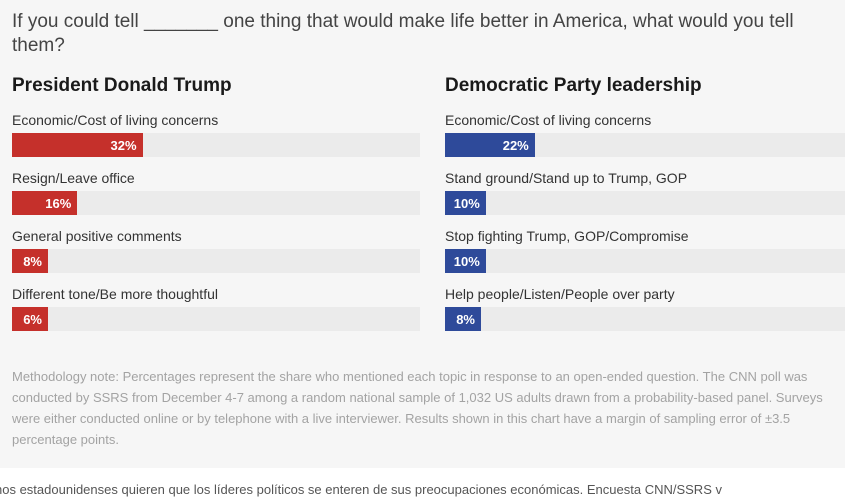 The image size is (845, 500). Describe the element at coordinates (490, 145) in the screenshot. I see `bar: 22%` at that location.